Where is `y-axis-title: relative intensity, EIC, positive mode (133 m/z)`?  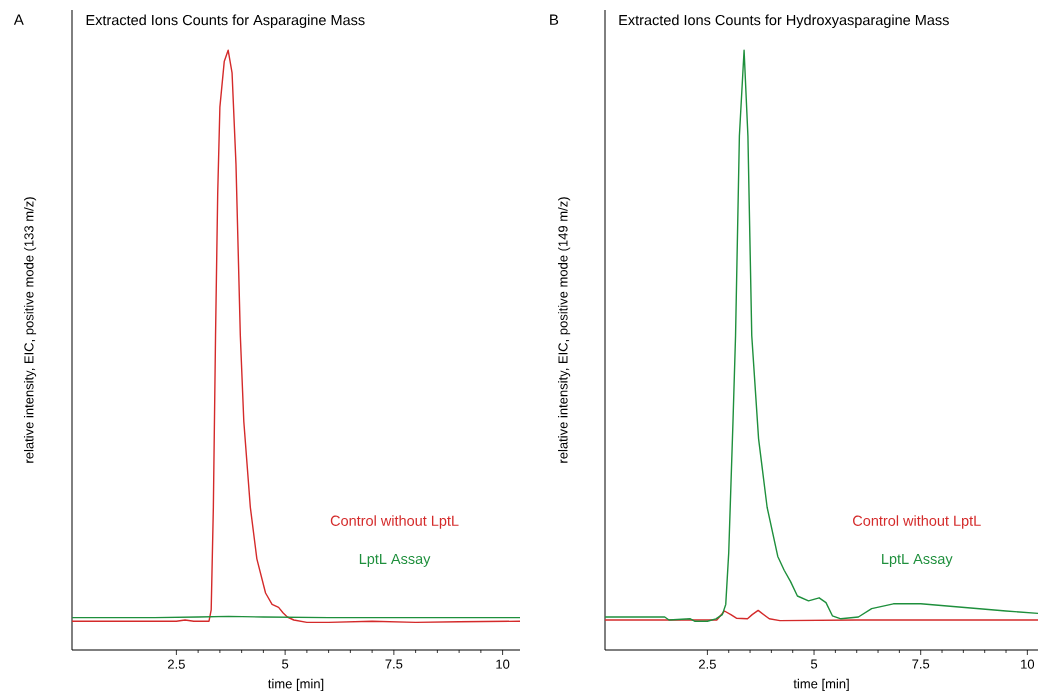 y-axis-title: relative intensity, EIC, positive mode (133 m/z) is located at coordinates (30, 330).